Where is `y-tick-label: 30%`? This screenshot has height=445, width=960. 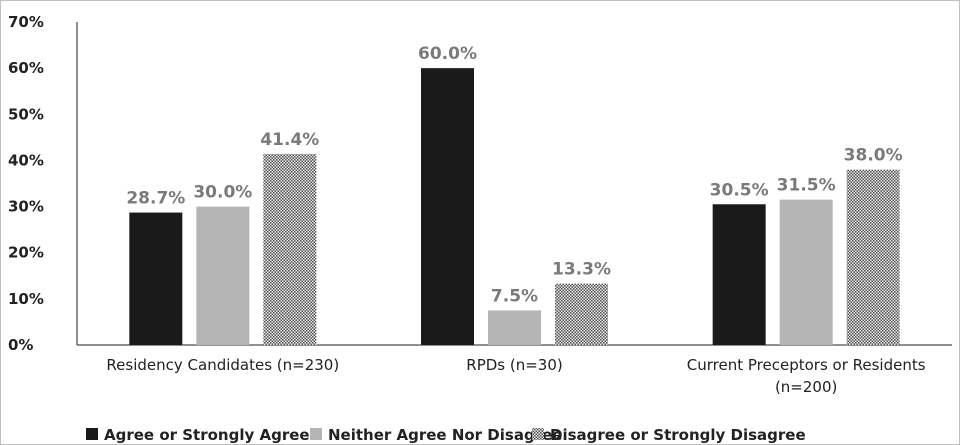 y-tick-label: 30% is located at coordinates (26, 207).